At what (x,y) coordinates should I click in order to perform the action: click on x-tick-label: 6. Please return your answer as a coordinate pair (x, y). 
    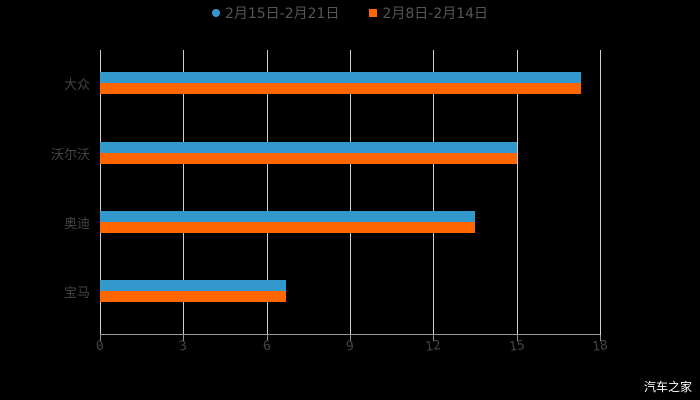
    Looking at the image, I should click on (266, 346).